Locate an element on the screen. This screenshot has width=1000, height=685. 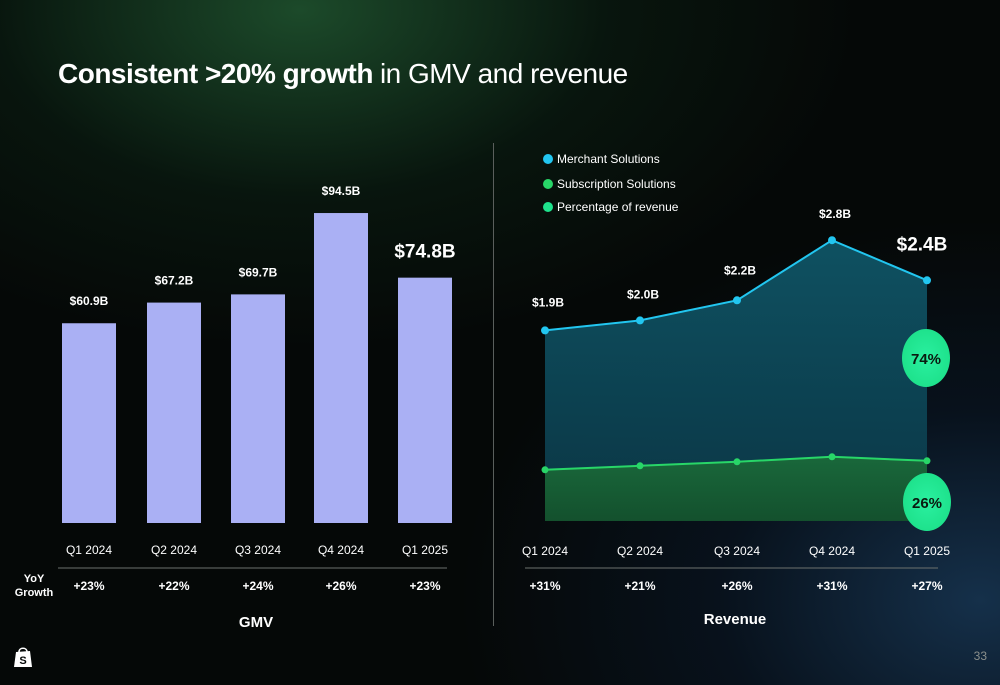
gmv-axis-title: GMV is located at coordinates (256, 622).